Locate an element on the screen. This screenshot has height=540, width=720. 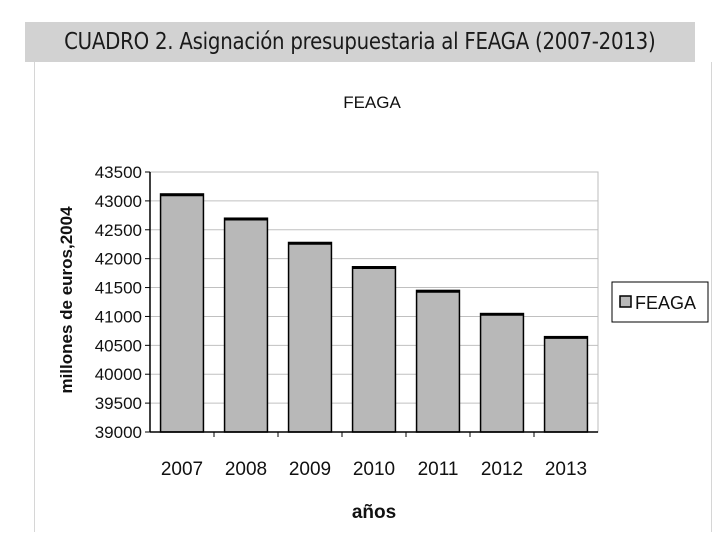
y-tick-label: 43000 is located at coordinates (118, 201).